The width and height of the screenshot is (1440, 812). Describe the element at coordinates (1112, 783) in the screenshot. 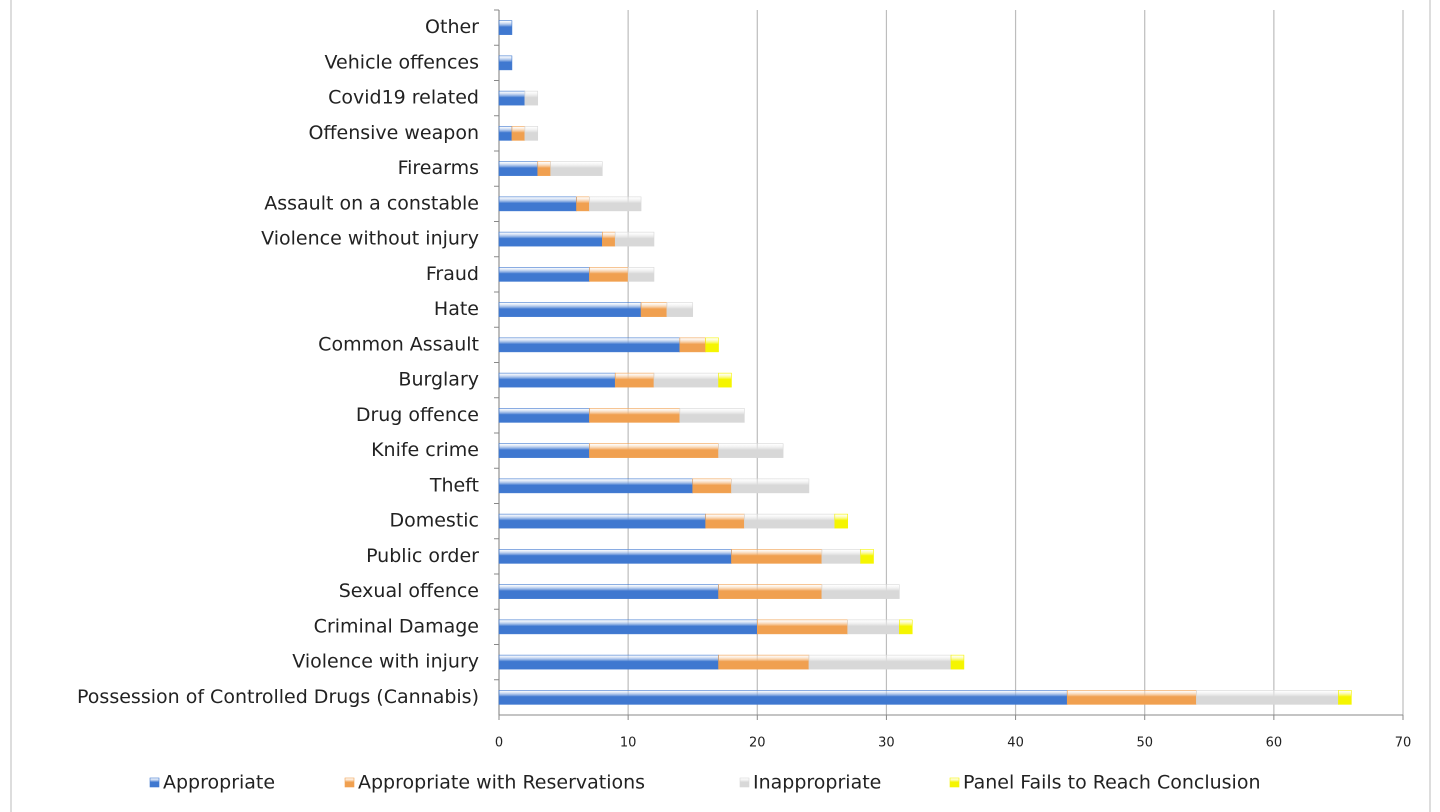

I see `legend-label: Panel Fails to Reach Conclusion` at that location.